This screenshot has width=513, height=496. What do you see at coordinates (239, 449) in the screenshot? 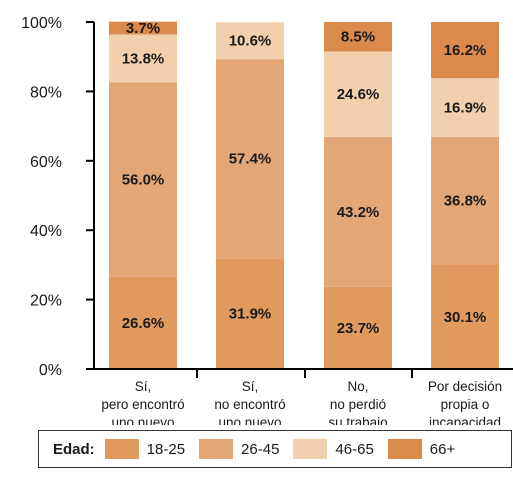
I see `legend-item-26-45: 26-45` at bounding box center [239, 449].